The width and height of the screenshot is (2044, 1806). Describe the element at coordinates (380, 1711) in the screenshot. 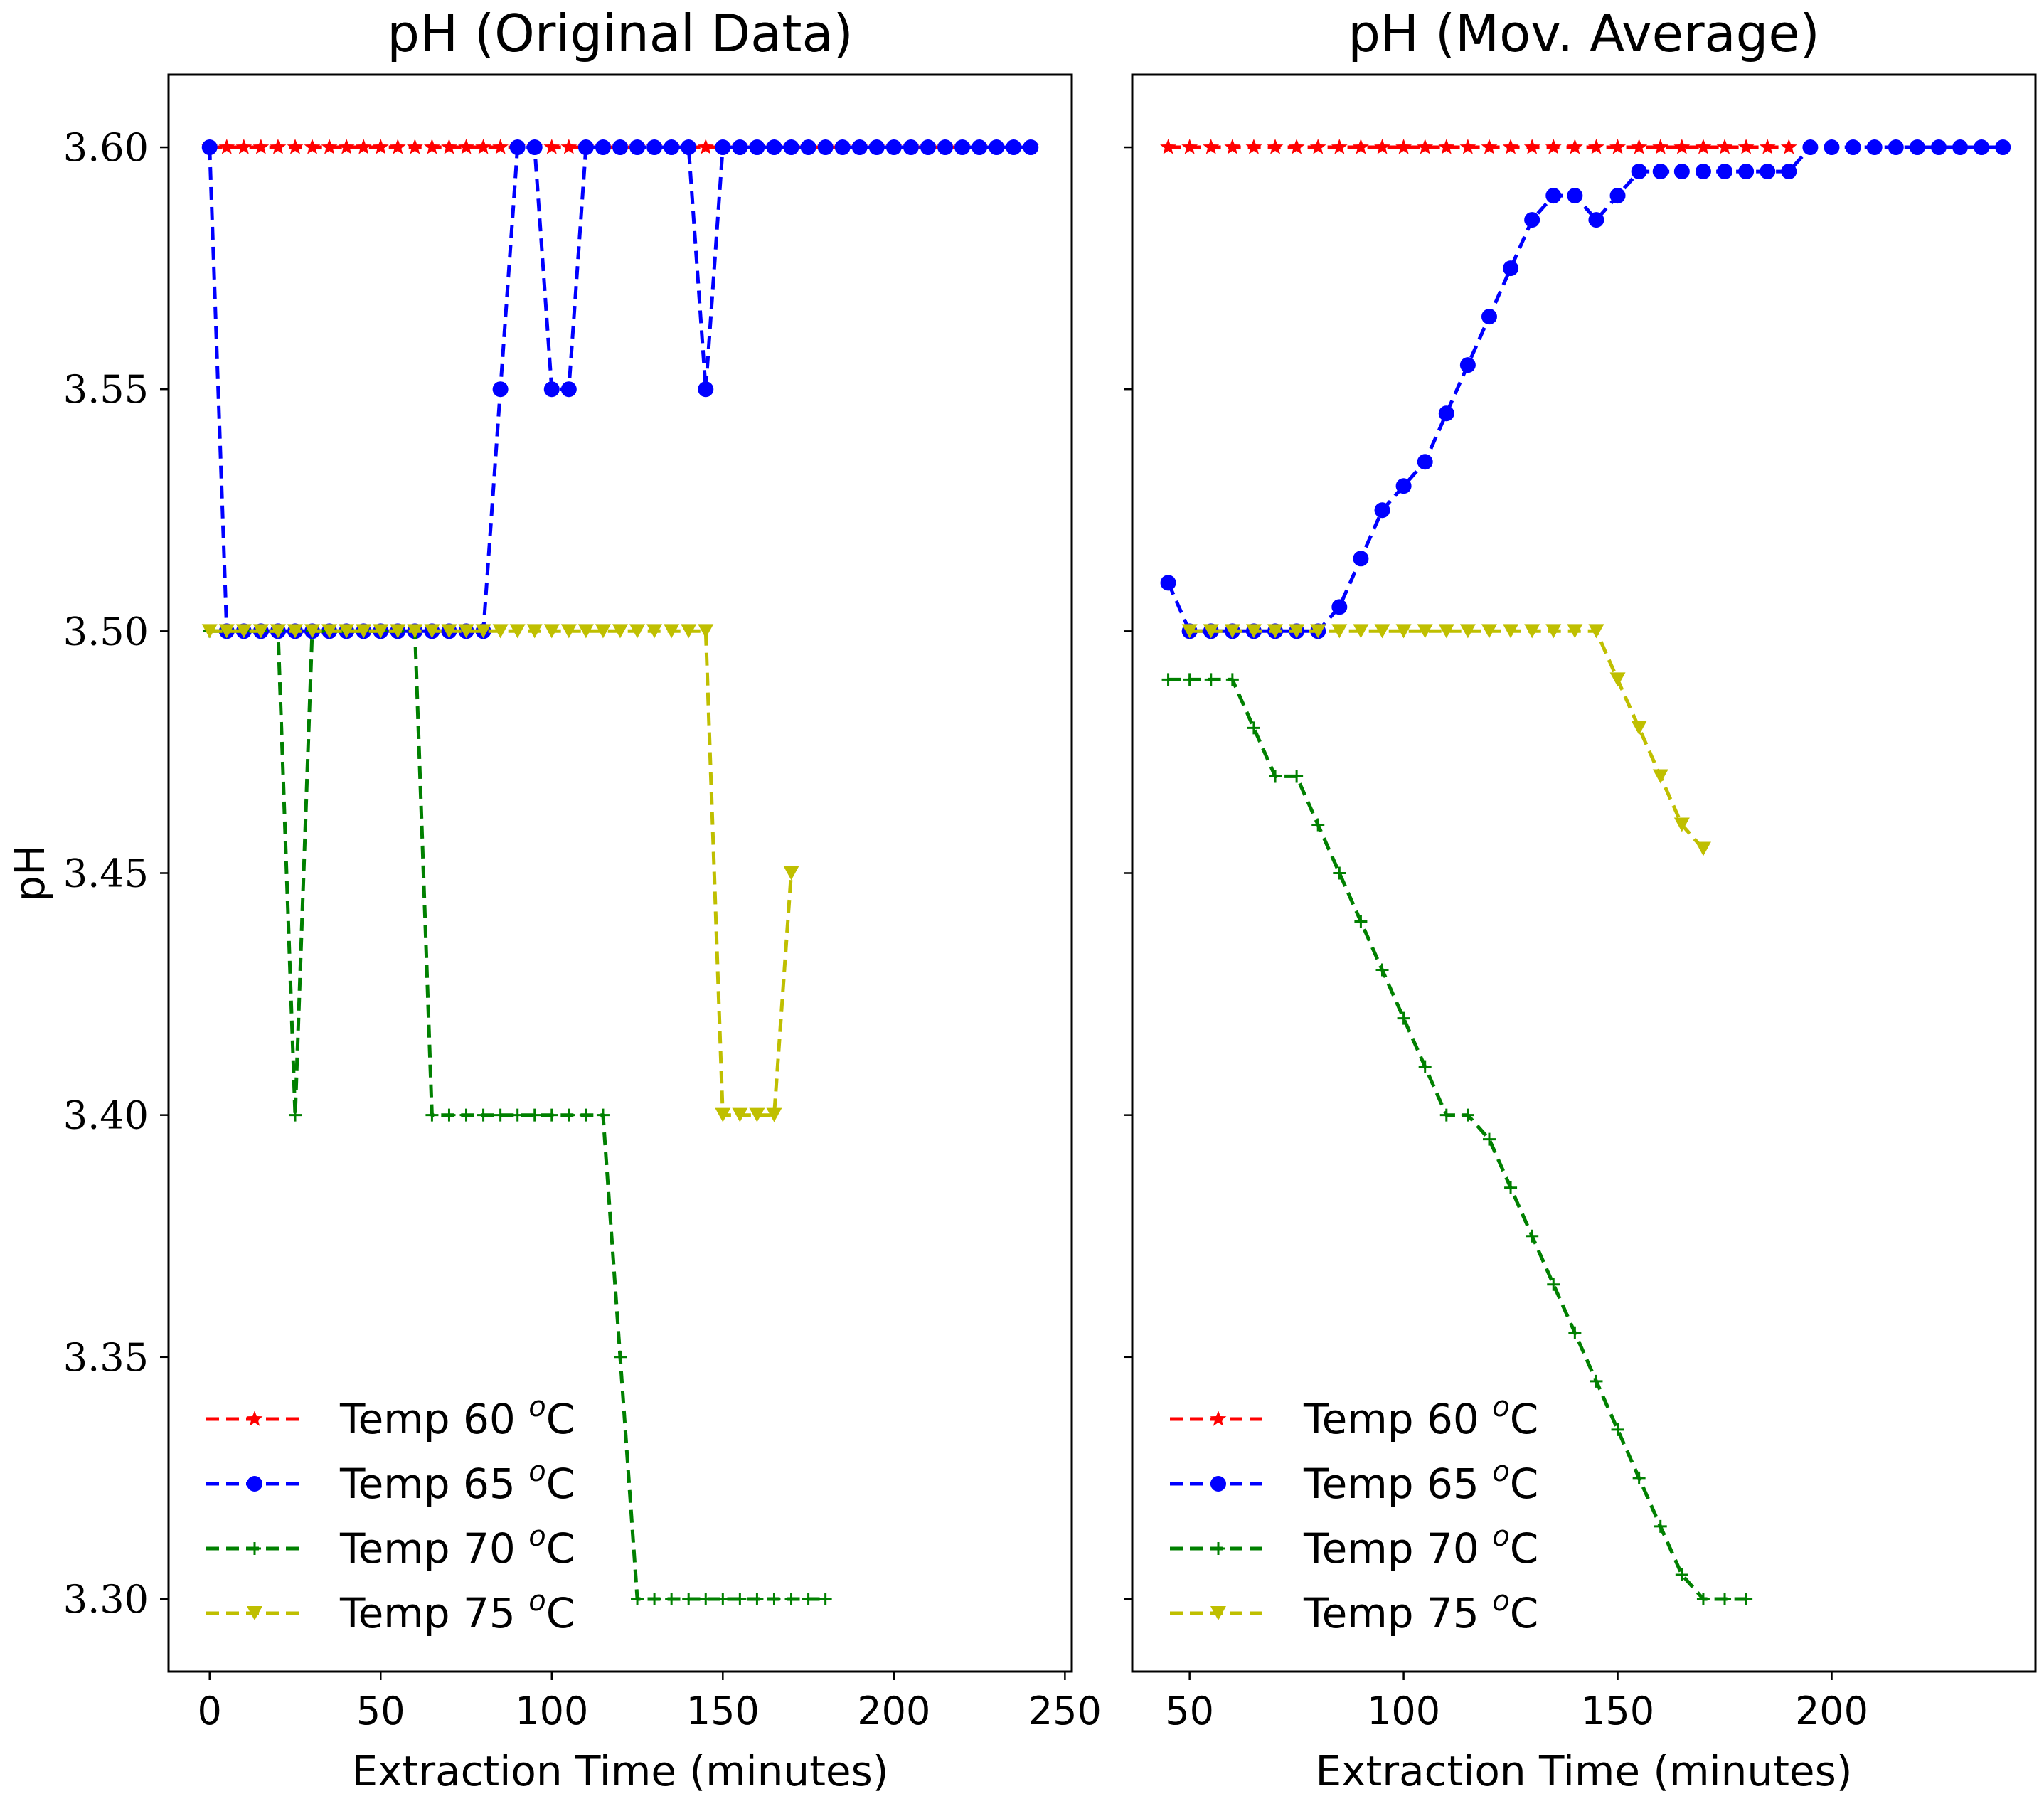

I see `x-tick-label: 50` at that location.